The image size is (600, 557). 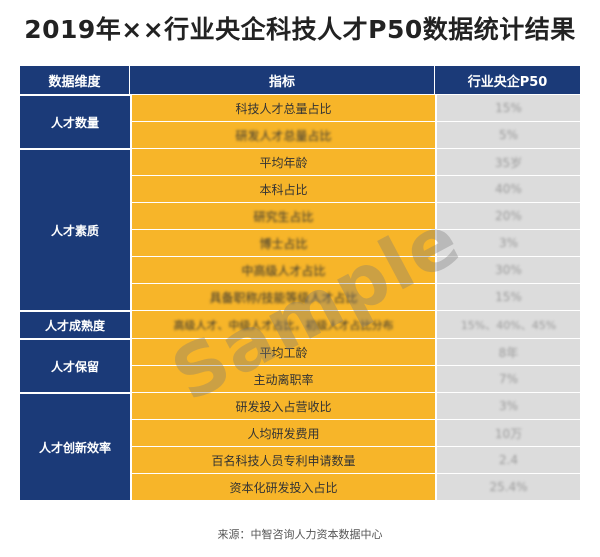 I want to click on indicator-cell: 平均年龄, so click(x=282, y=161).